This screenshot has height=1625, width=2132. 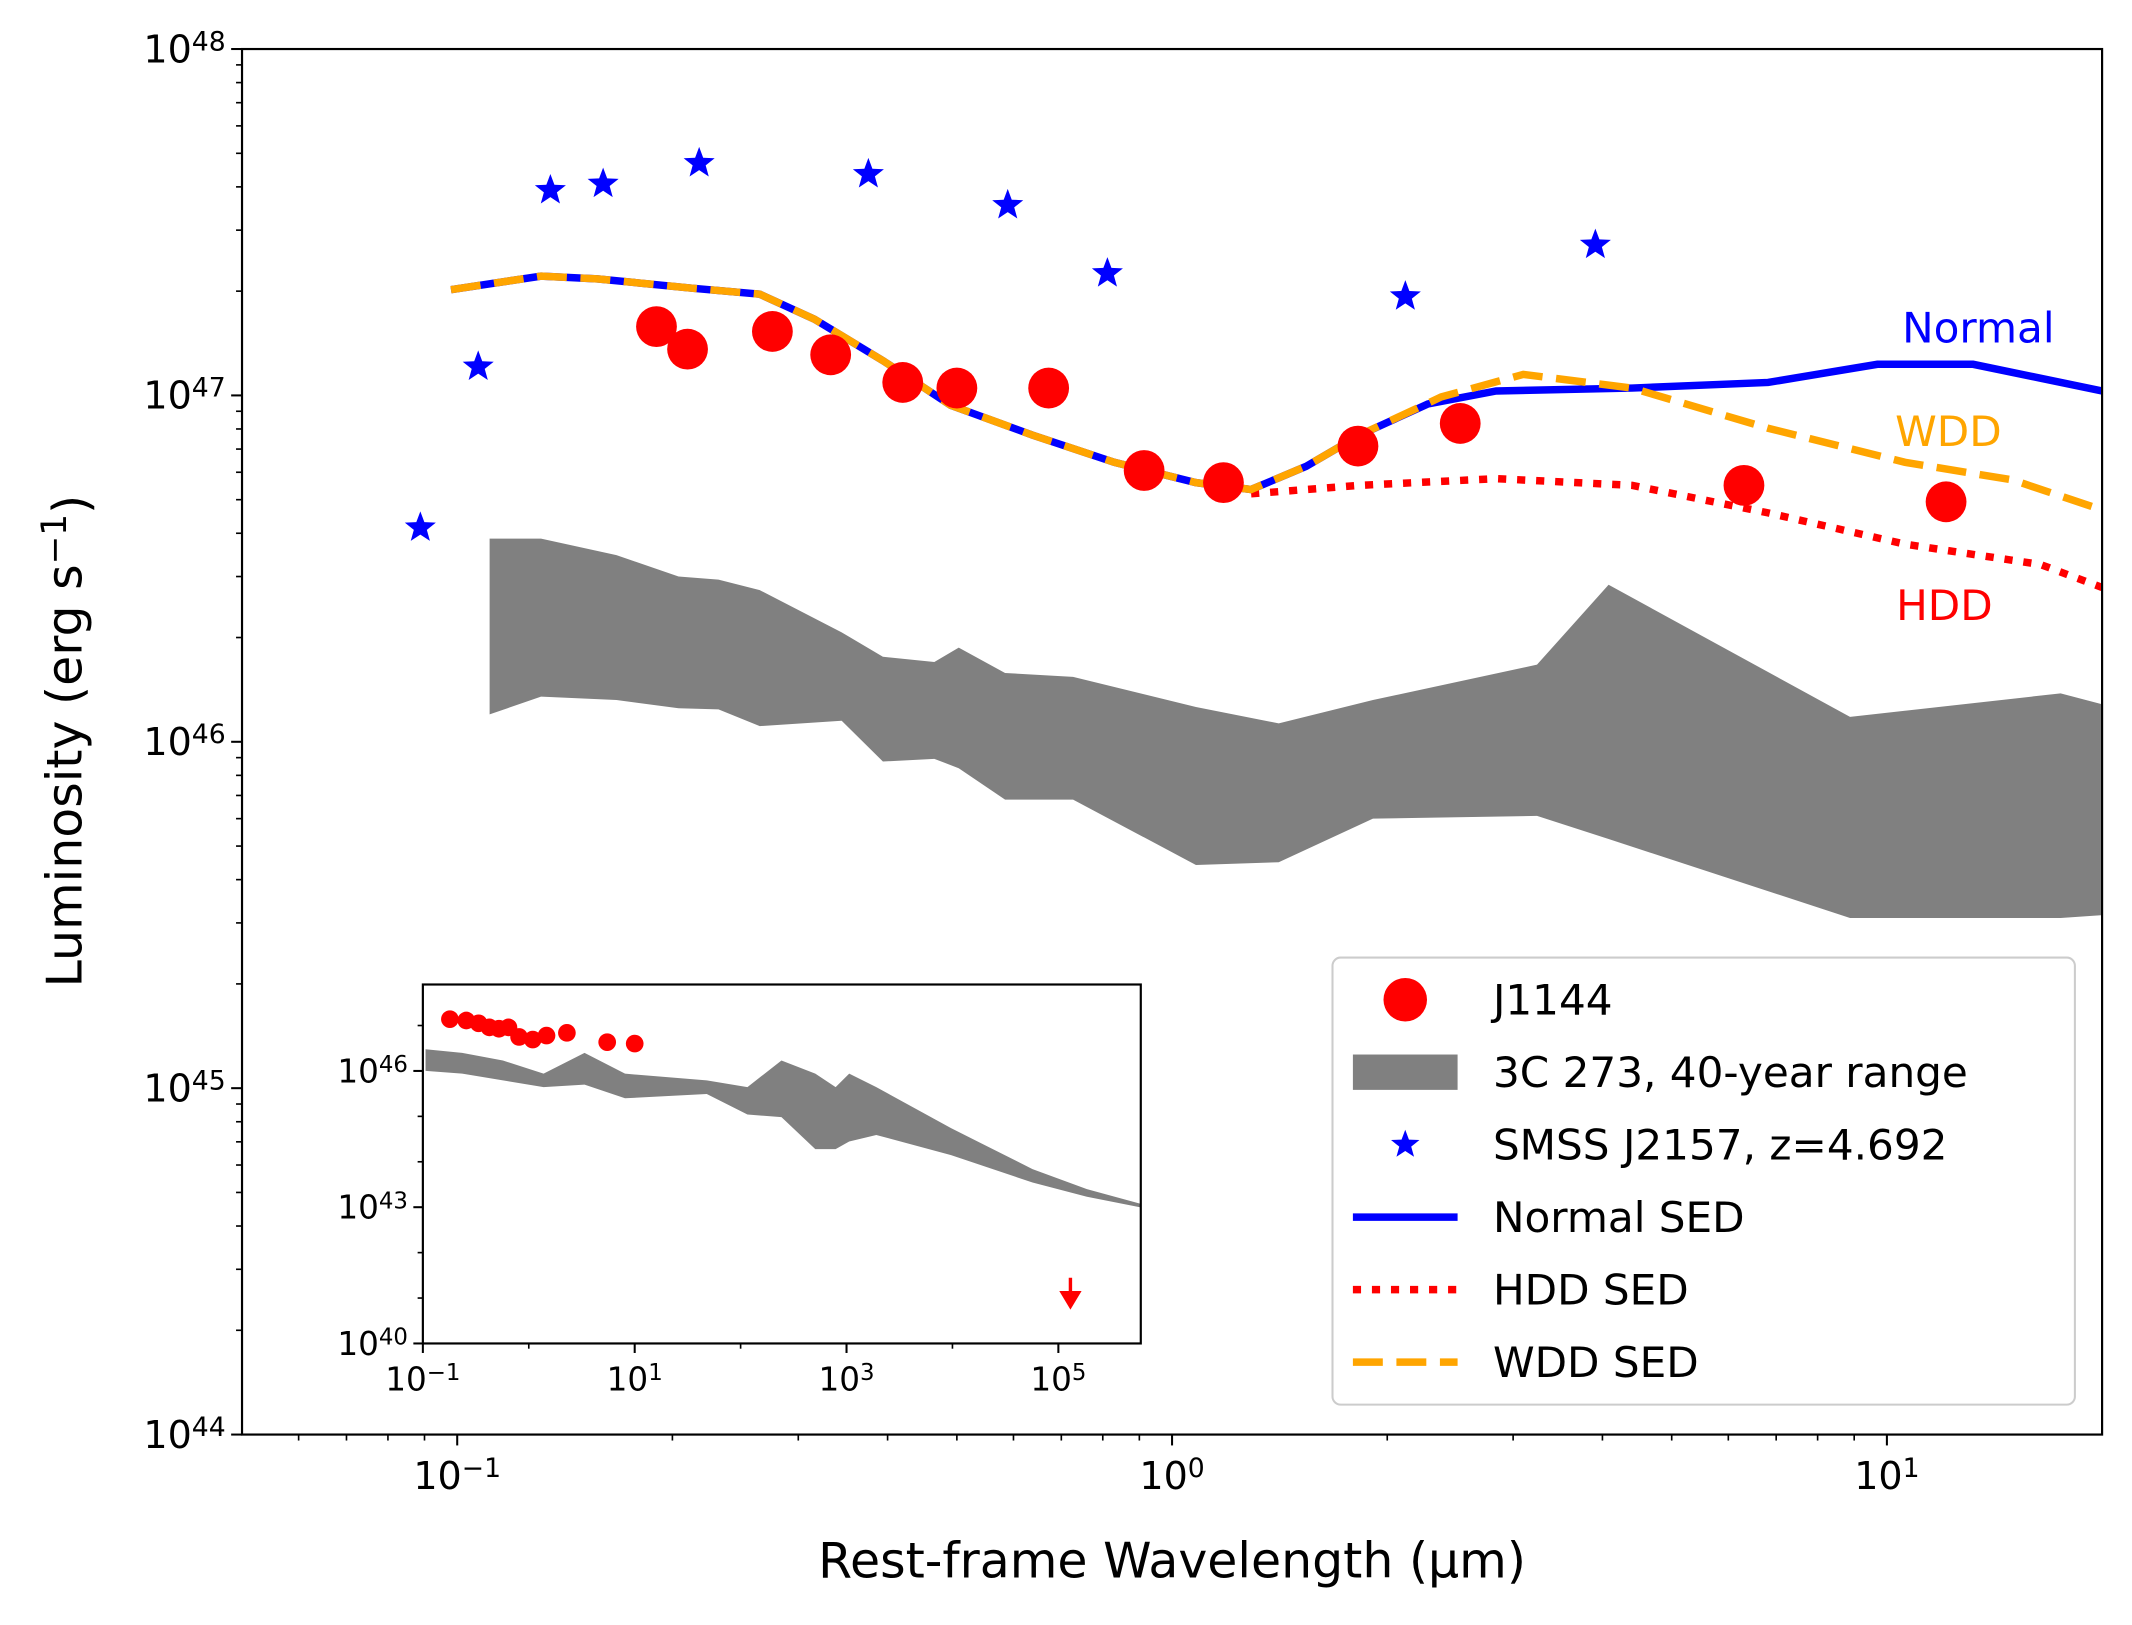 What do you see at coordinates (1070, 1293) in the screenshot?
I see `upper-limit-arrow` at bounding box center [1070, 1293].